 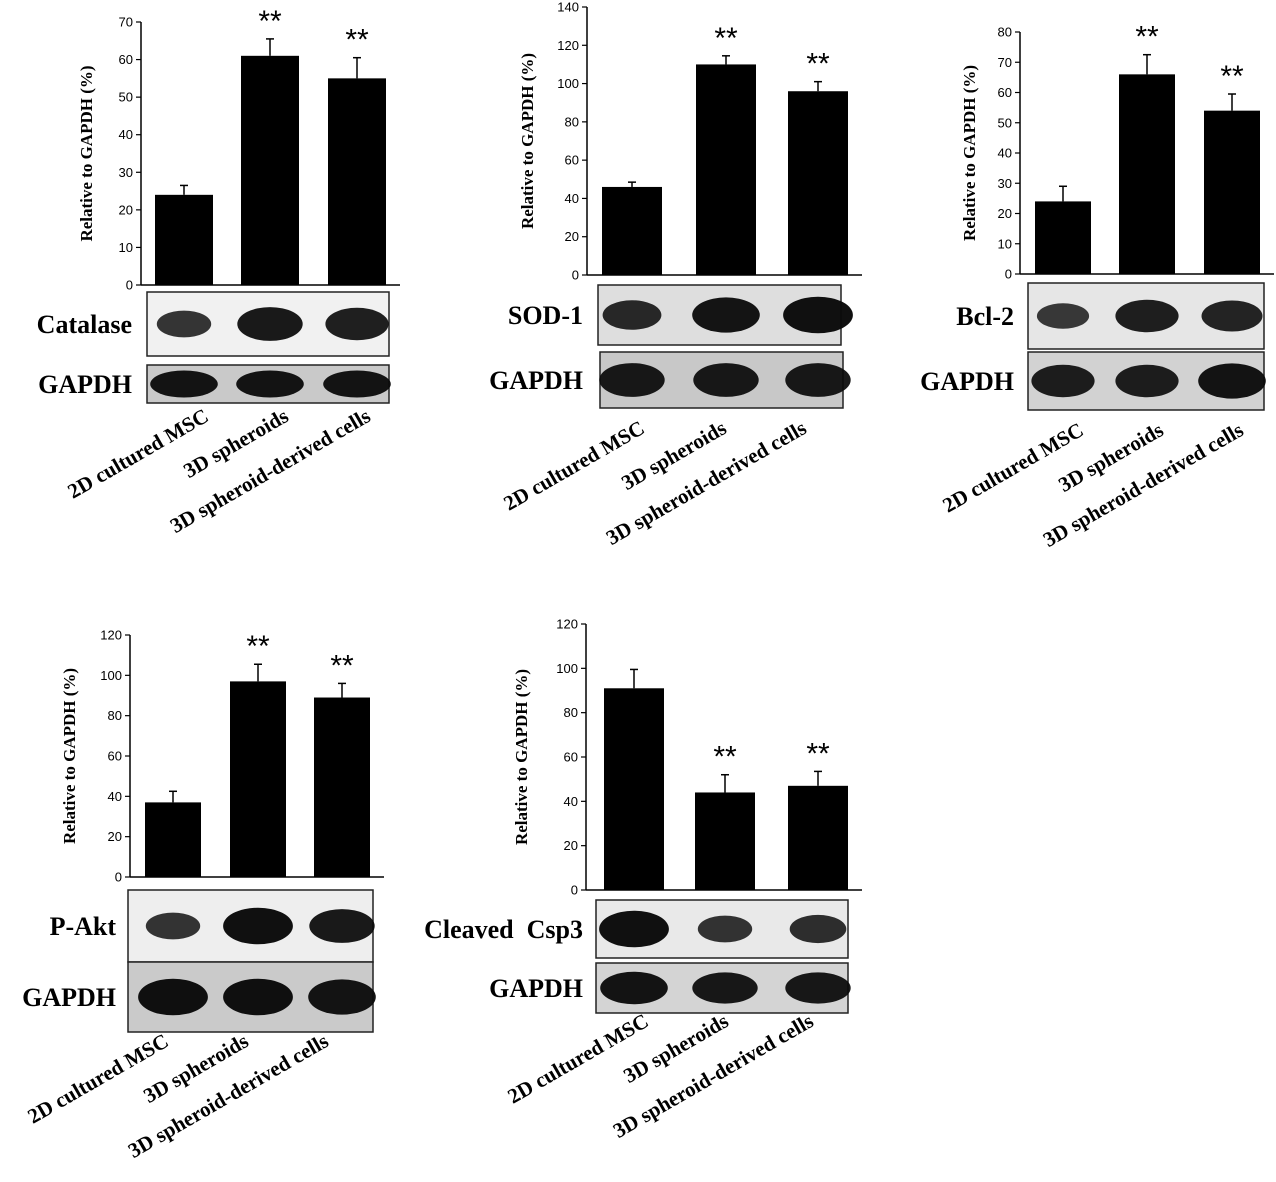 I want to click on y-tick-label: 140, so click(x=568, y=7).